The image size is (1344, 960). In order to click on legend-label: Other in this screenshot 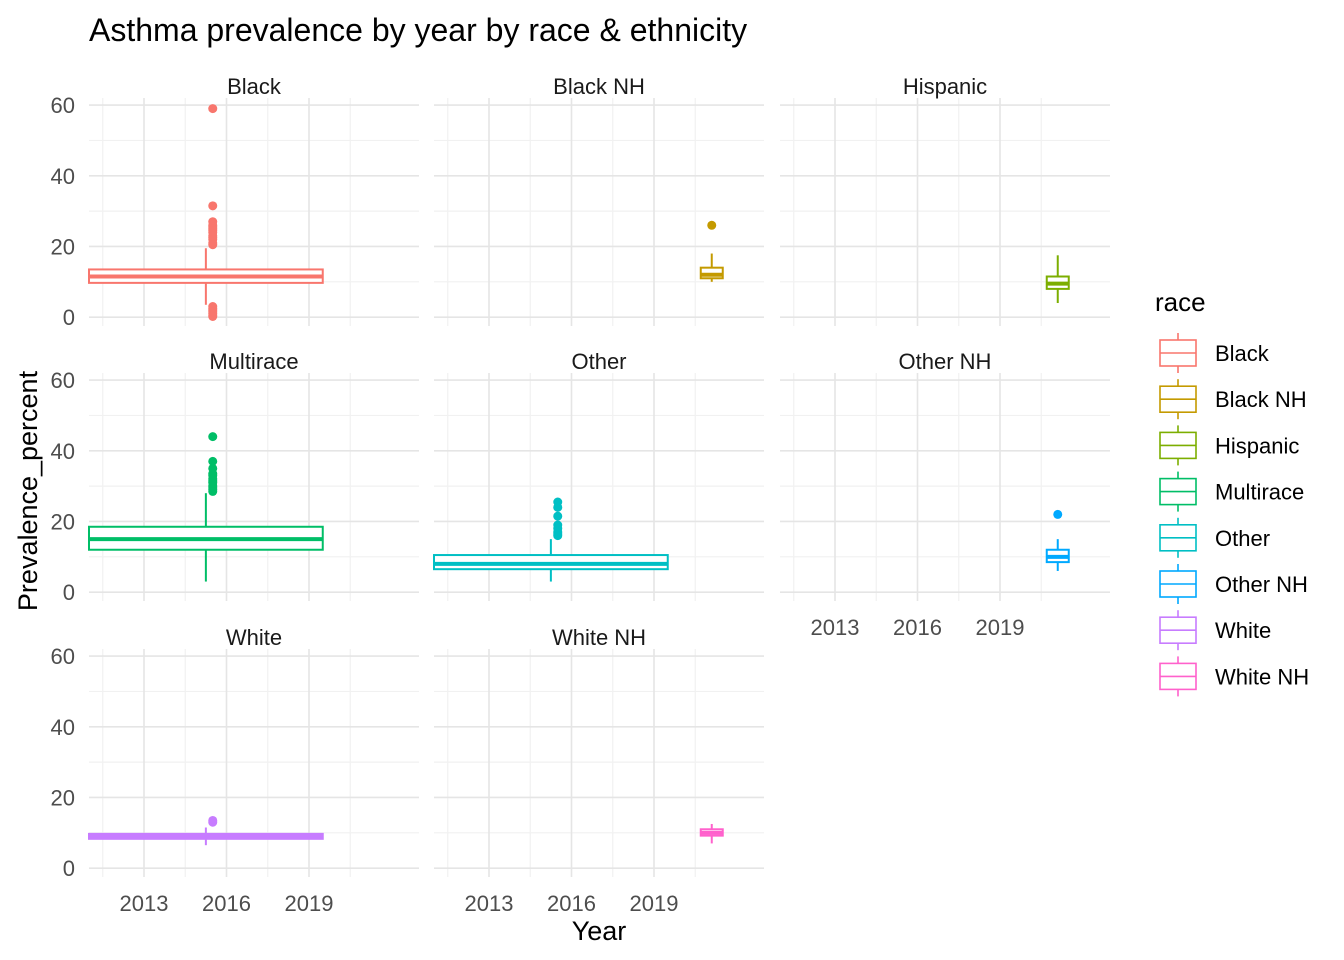, I will do `click(1242, 538)`.